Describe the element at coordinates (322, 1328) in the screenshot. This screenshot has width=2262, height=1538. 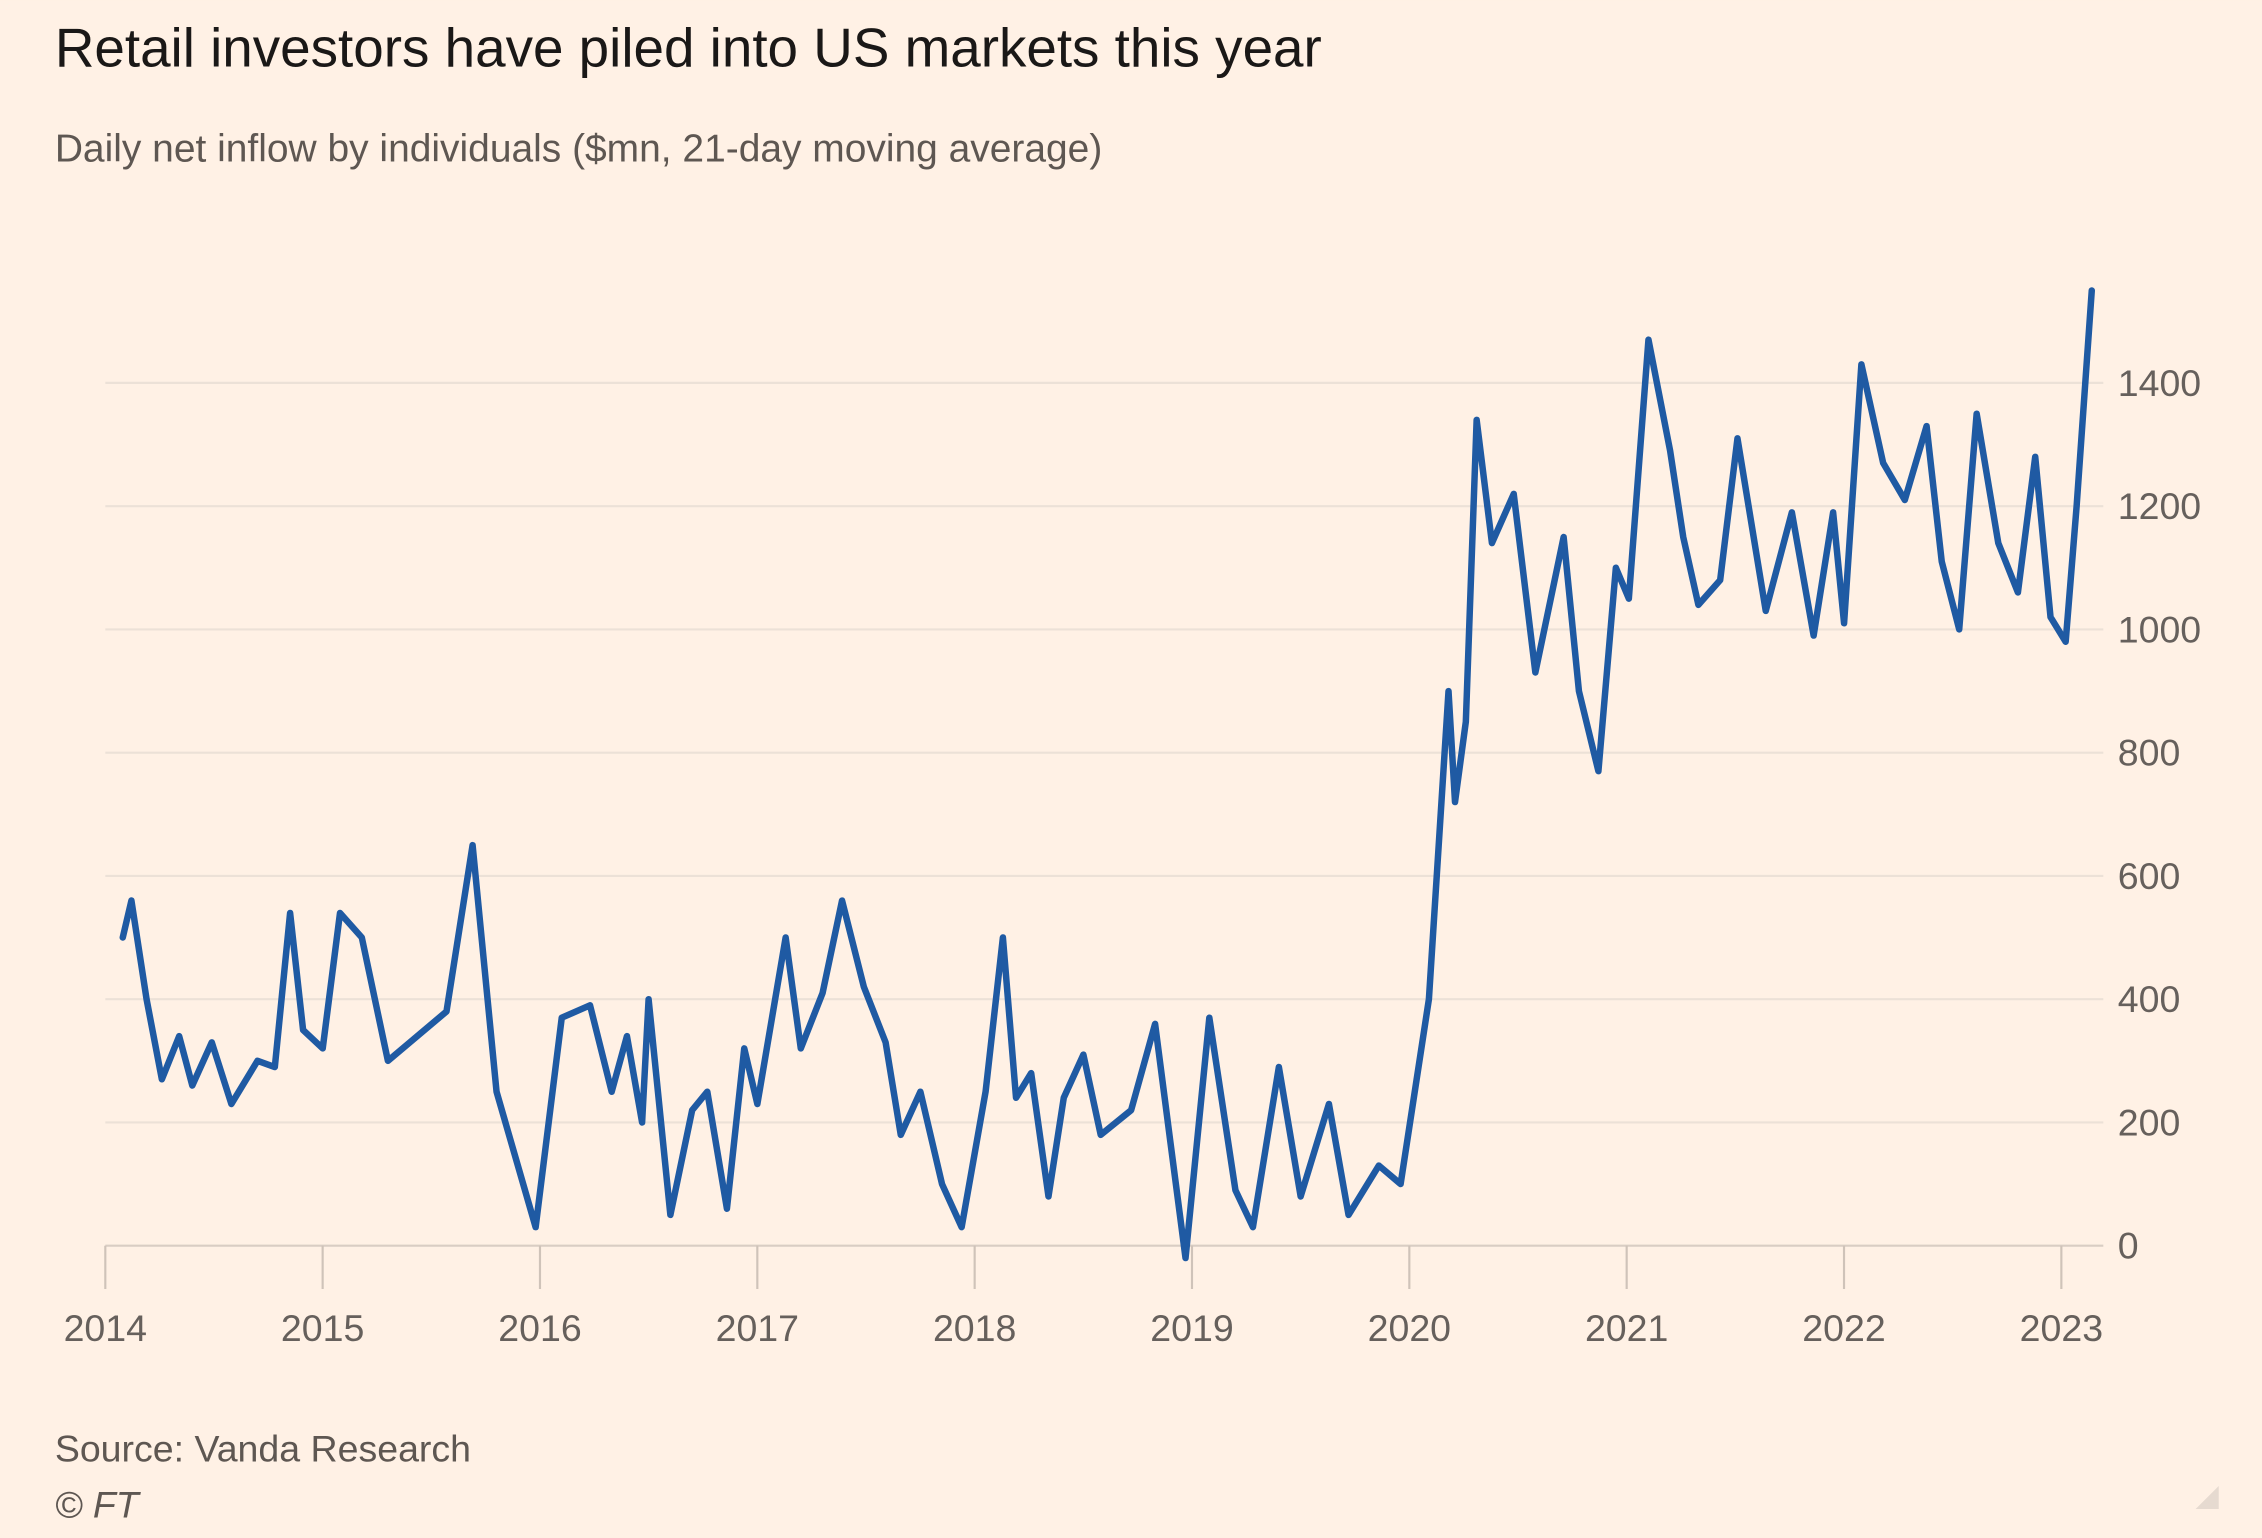
I see `x-tick-label: 2015` at that location.